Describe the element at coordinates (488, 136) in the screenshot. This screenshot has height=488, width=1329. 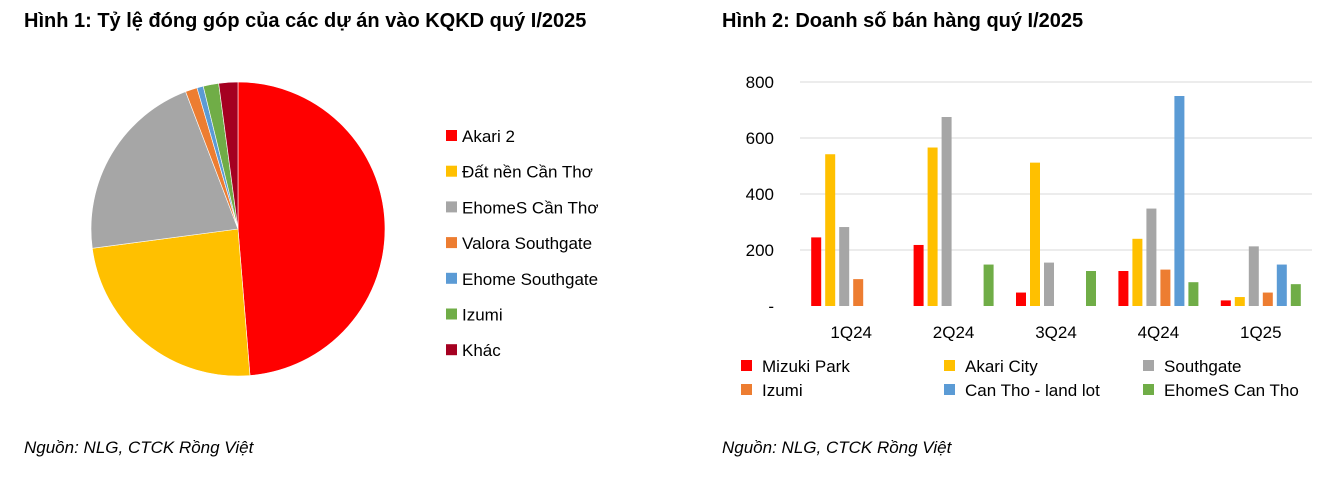
I see `pie-legend-label-akari-2: Akari 2` at that location.